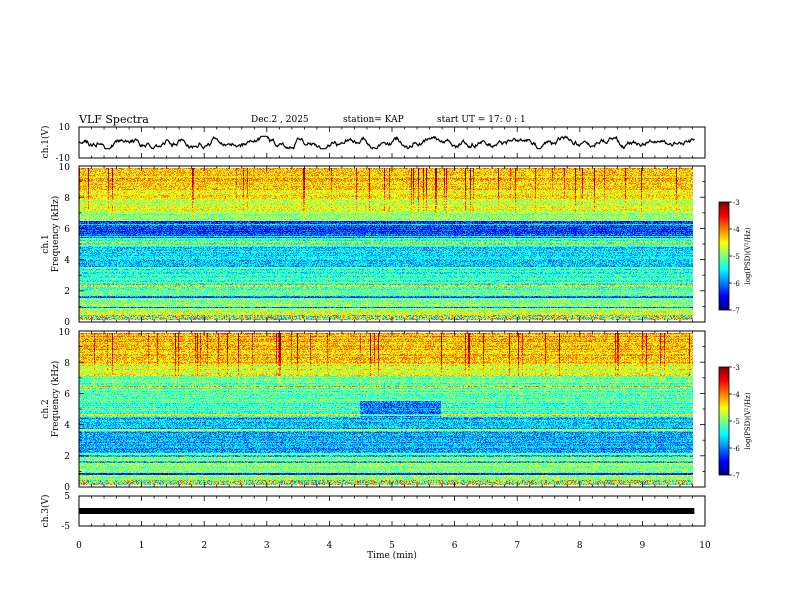 Image resolution: width=792 pixels, height=612 pixels. I want to click on ch2-spec-ytick-6: 6, so click(67, 395).